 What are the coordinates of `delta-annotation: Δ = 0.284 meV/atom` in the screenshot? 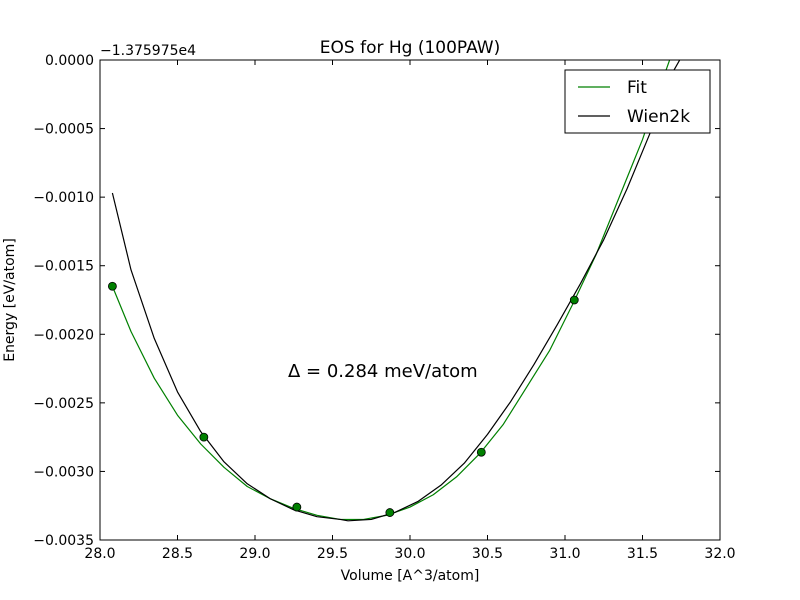 It's located at (383, 371).